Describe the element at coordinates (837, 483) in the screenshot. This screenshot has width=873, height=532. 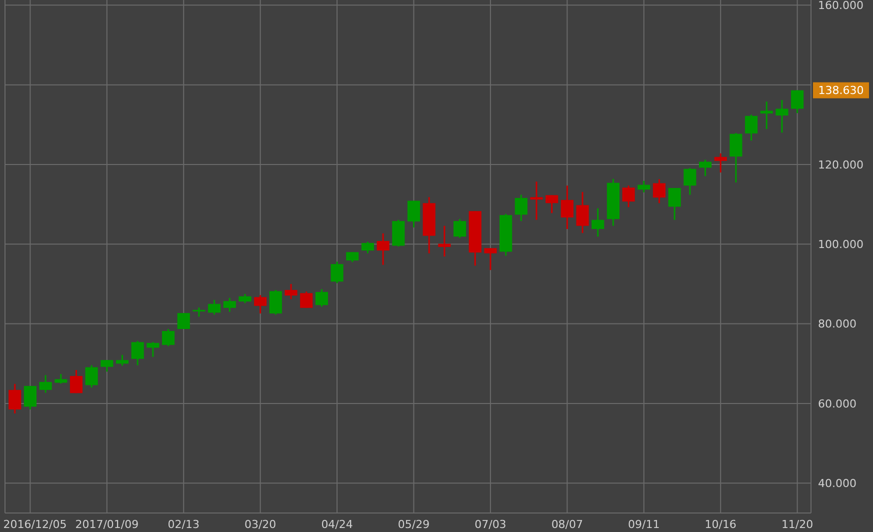
I see `y-tick-label: 40.000` at that location.